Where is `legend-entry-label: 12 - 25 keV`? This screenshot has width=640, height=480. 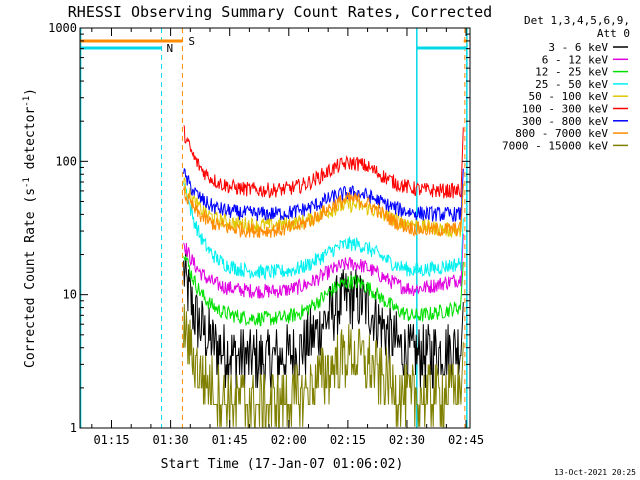
legend-entry-label: 12 - 25 keV is located at coordinates (571, 72).